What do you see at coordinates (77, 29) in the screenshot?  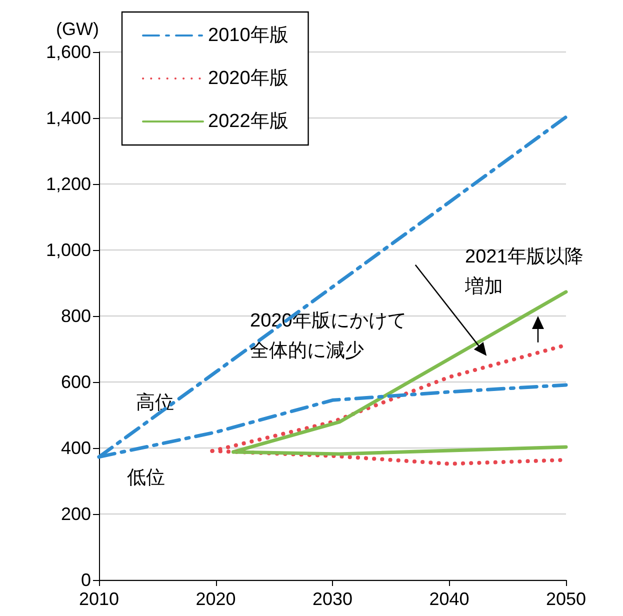 I see `y-axis-title: (GW)` at bounding box center [77, 29].